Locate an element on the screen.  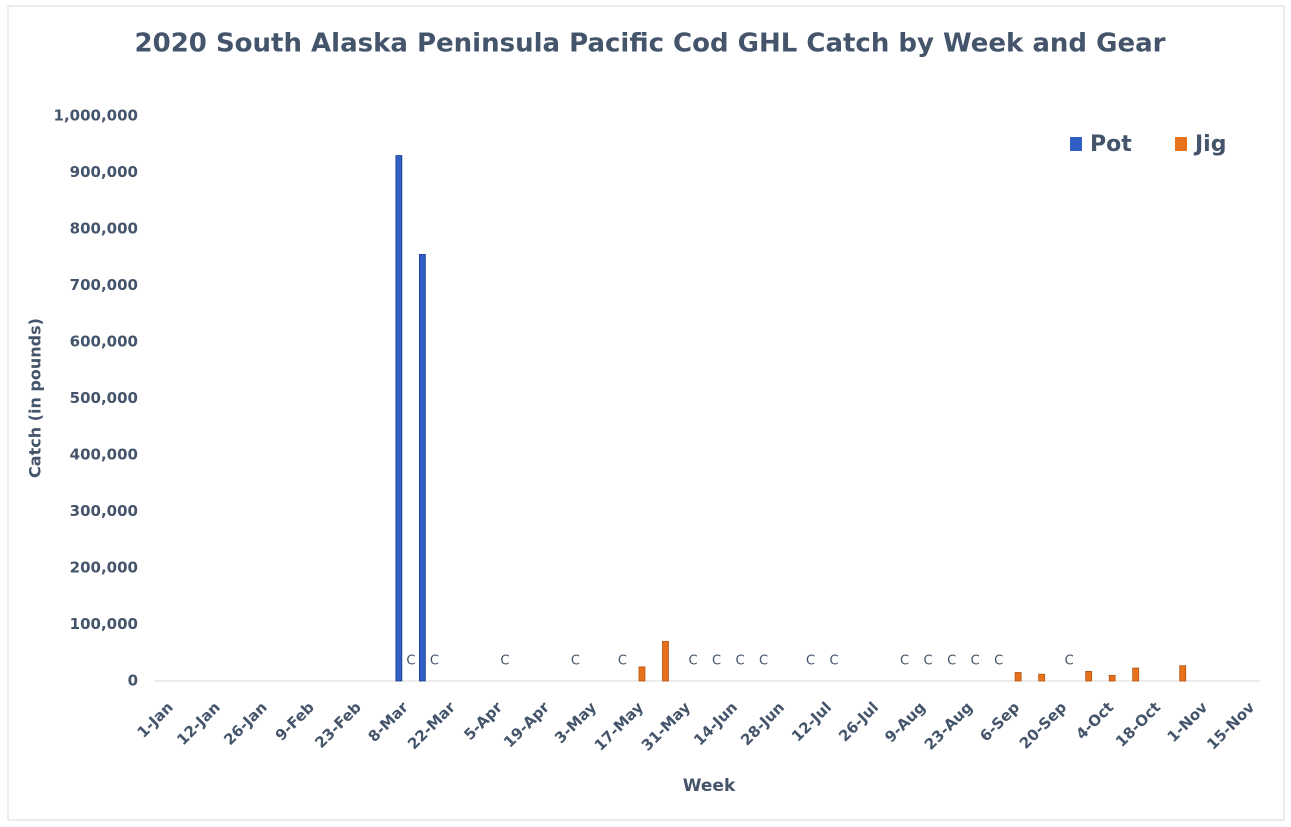
y-tick-label: 100,000 is located at coordinates (104, 624).